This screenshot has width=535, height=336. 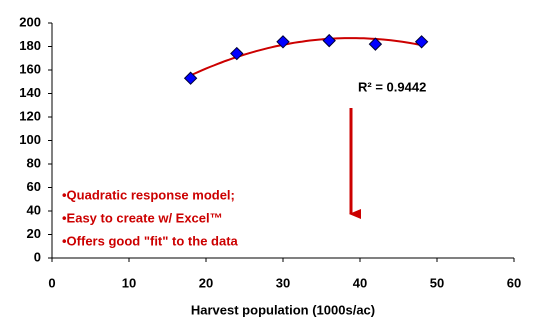 What do you see at coordinates (34, 233) in the screenshot?
I see `y-tick-label: 20` at bounding box center [34, 233].